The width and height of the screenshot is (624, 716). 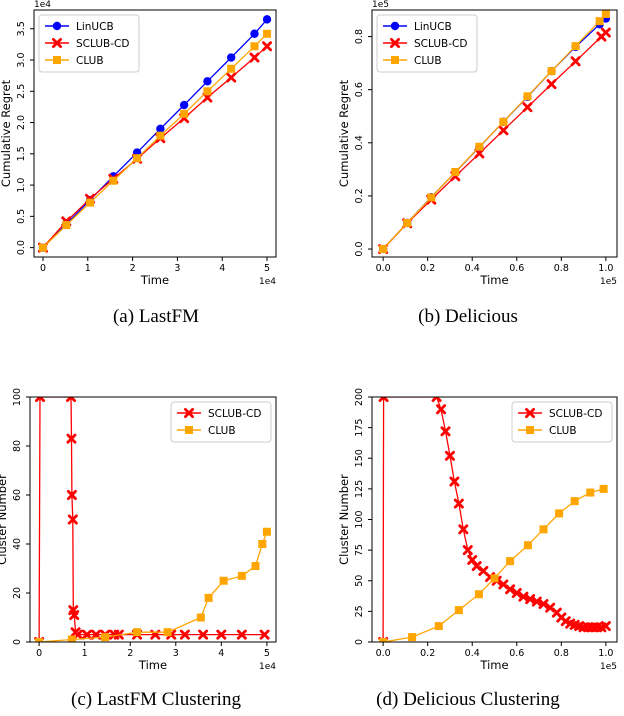 I want to click on y-tick-label: 125, so click(x=359, y=489).